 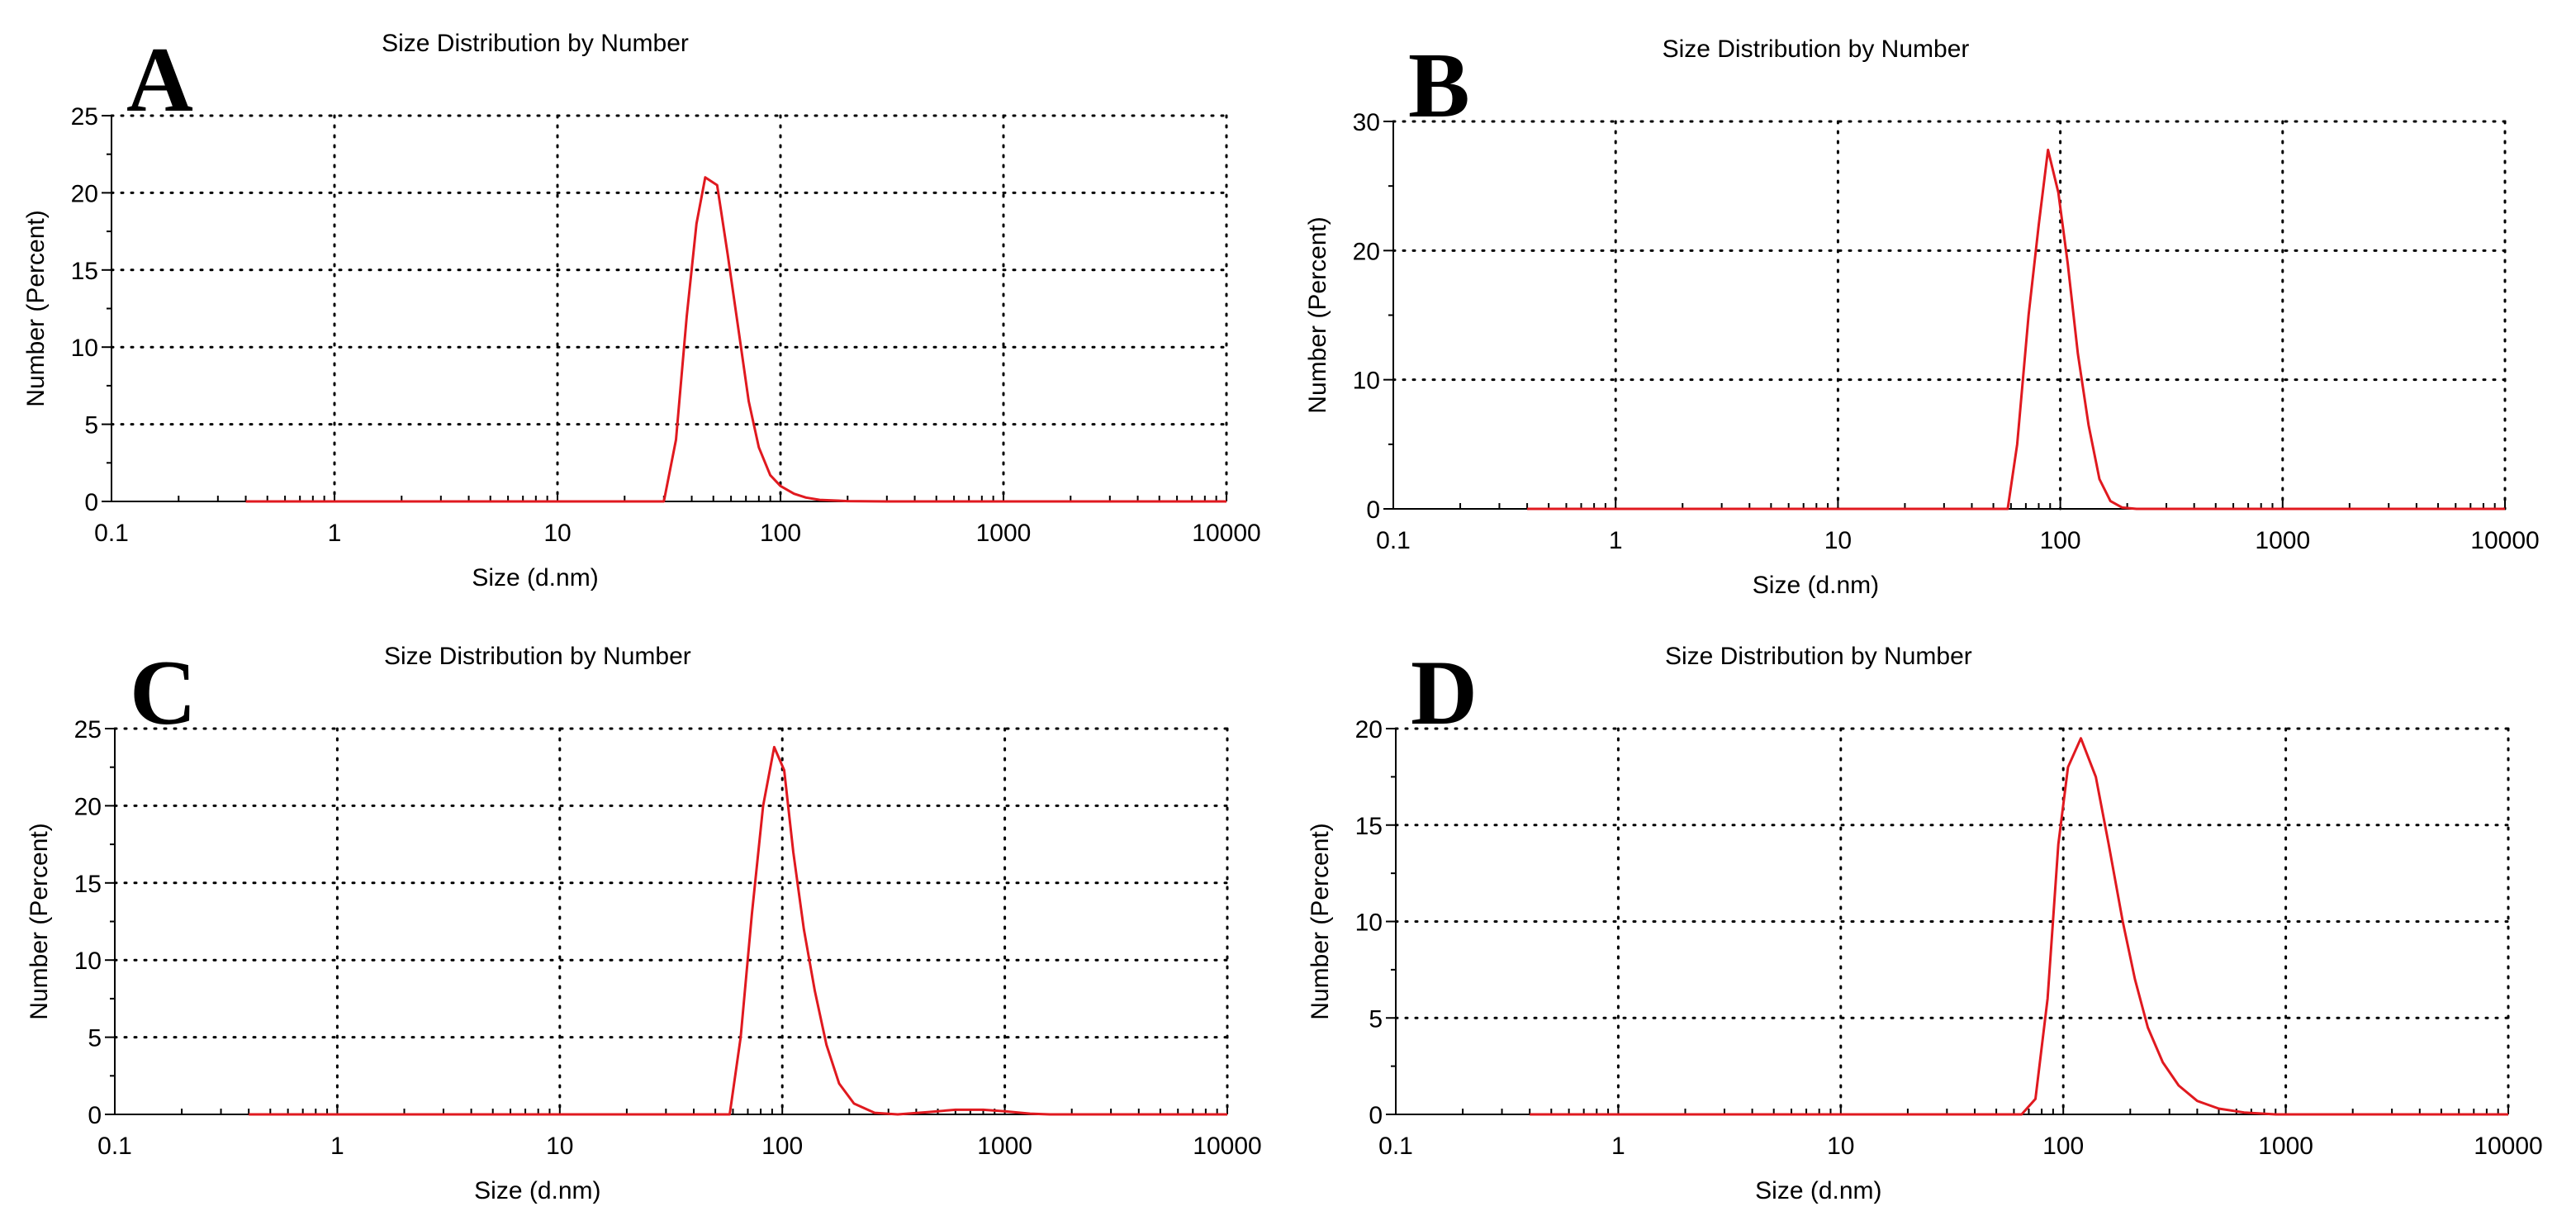 What do you see at coordinates (1444, 693) in the screenshot?
I see `panel-letter: D` at bounding box center [1444, 693].